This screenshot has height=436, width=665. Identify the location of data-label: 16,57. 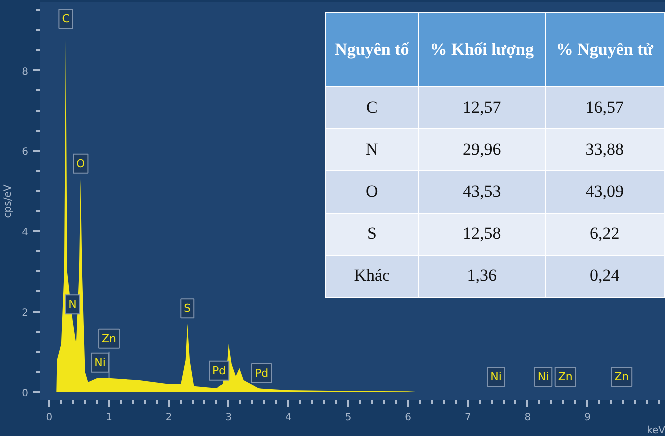
(604, 107).